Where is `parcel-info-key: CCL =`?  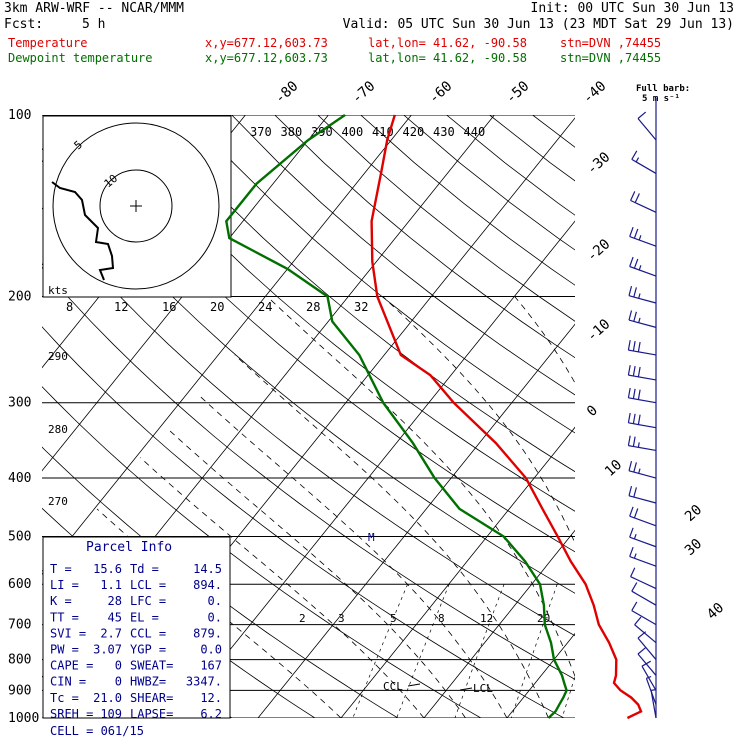
parcel-info-key: CCL = is located at coordinates (148, 633).